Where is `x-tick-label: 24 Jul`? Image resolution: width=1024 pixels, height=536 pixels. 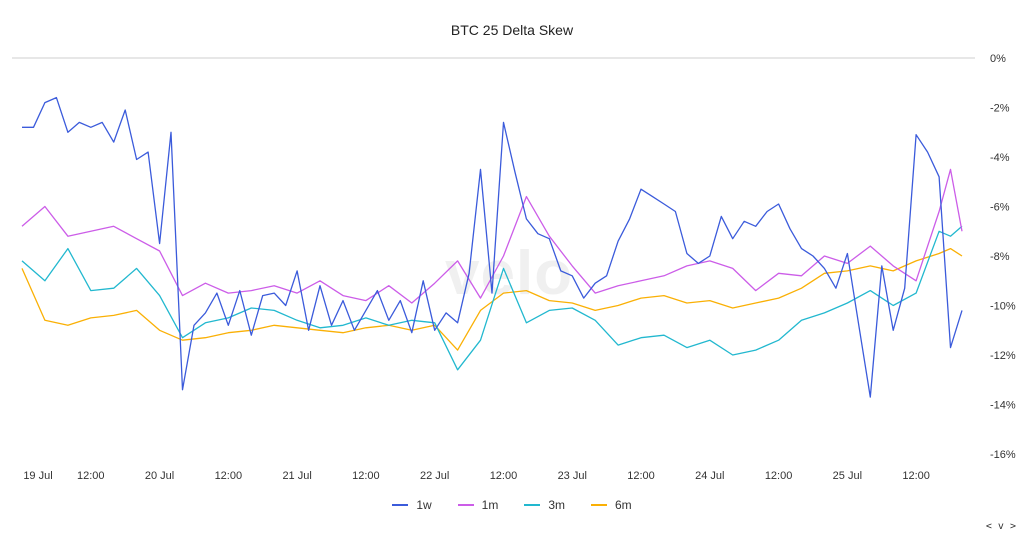 x-tick-label: 24 Jul is located at coordinates (709, 476).